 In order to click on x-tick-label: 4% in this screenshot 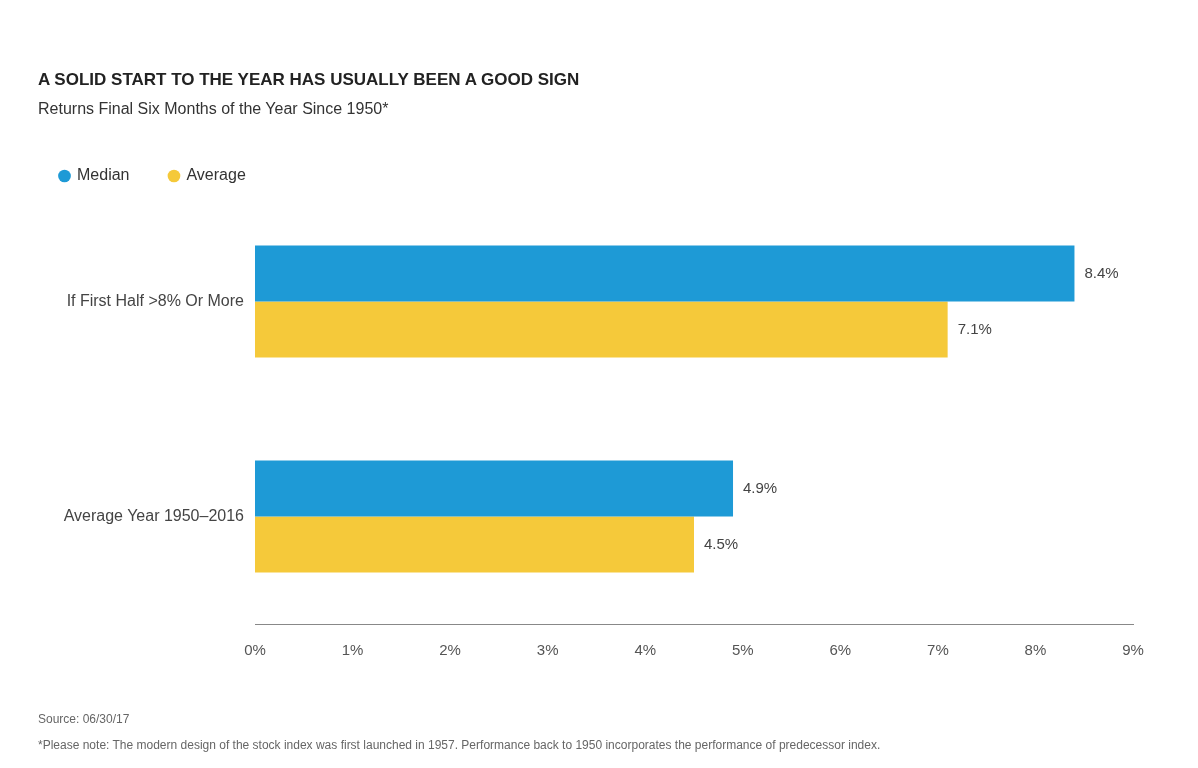, I will do `click(645, 650)`.